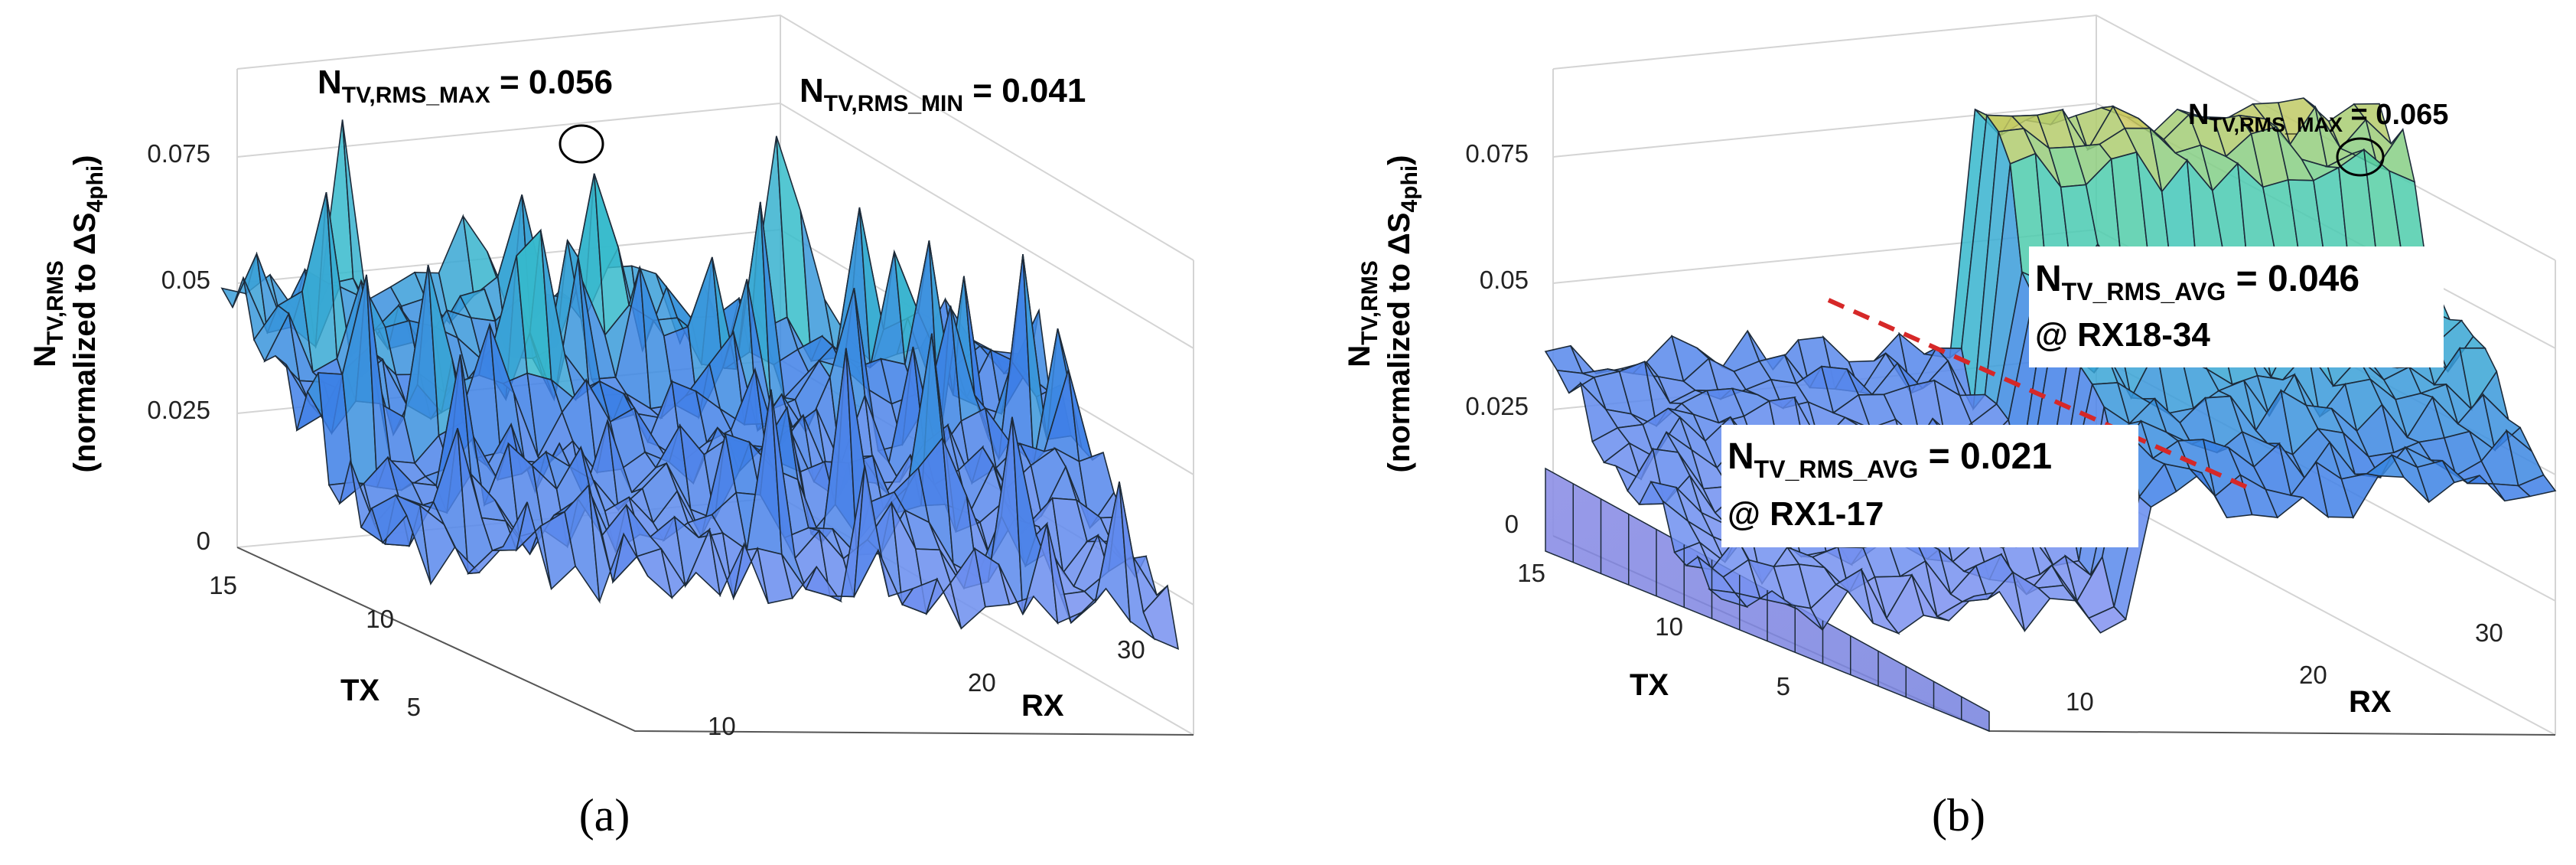  What do you see at coordinates (1131, 649) in the screenshot?
I see `panel-a-x-tick: 30` at bounding box center [1131, 649].